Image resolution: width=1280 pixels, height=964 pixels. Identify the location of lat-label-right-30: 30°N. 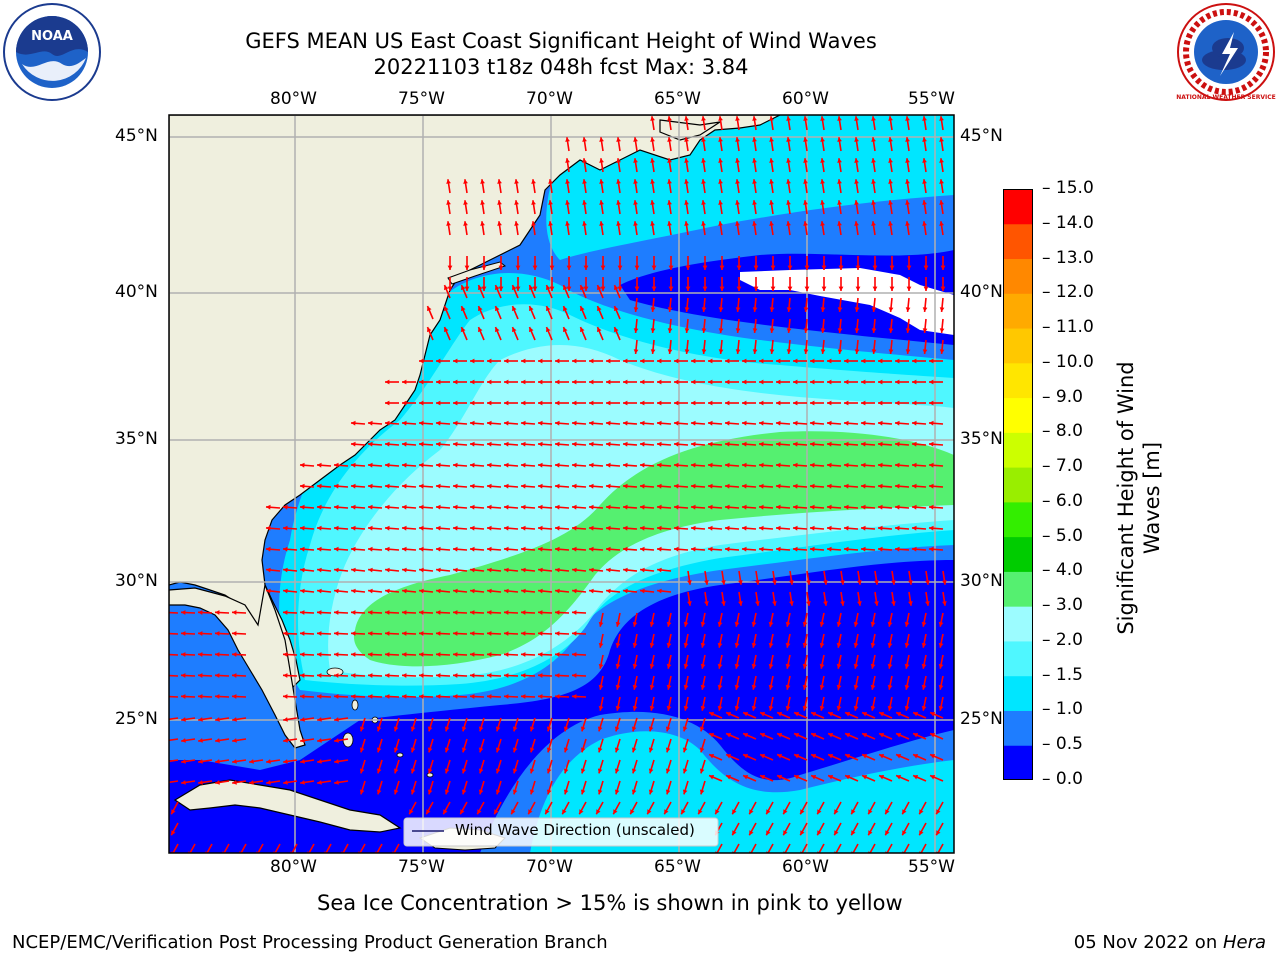
(981, 581).